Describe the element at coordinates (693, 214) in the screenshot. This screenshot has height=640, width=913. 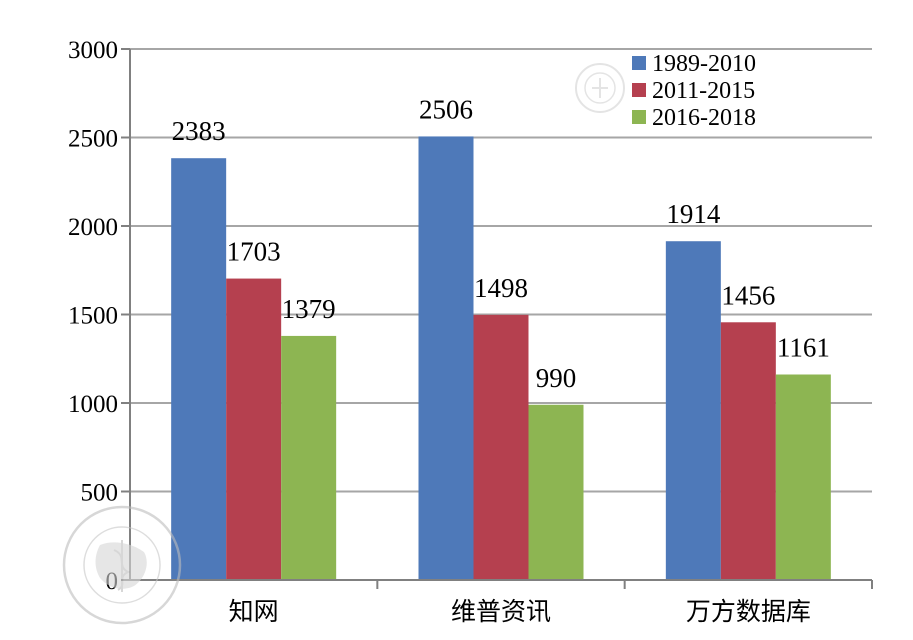
I see `data-label: 1914` at that location.